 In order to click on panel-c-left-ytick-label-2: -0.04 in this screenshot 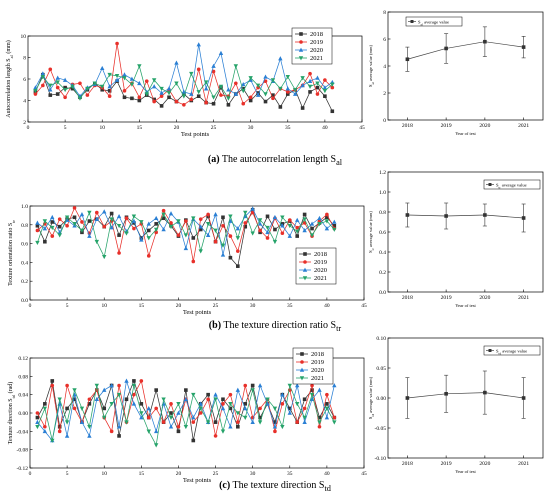, I will do `click(23, 432)`.